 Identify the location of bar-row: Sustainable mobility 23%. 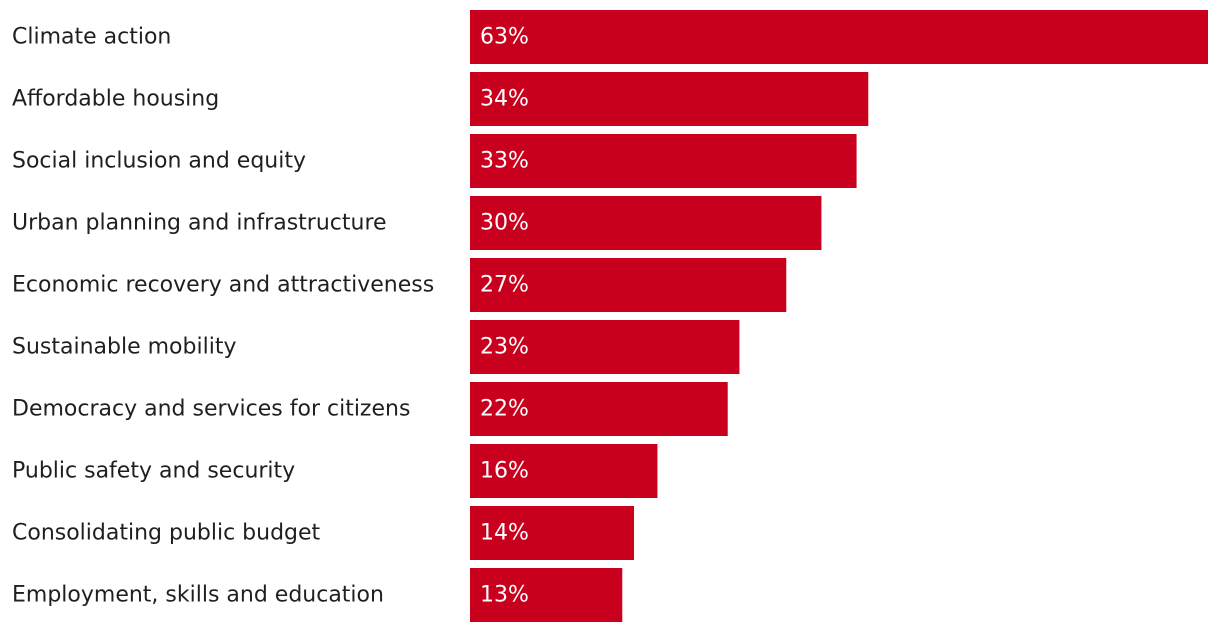
(376, 347).